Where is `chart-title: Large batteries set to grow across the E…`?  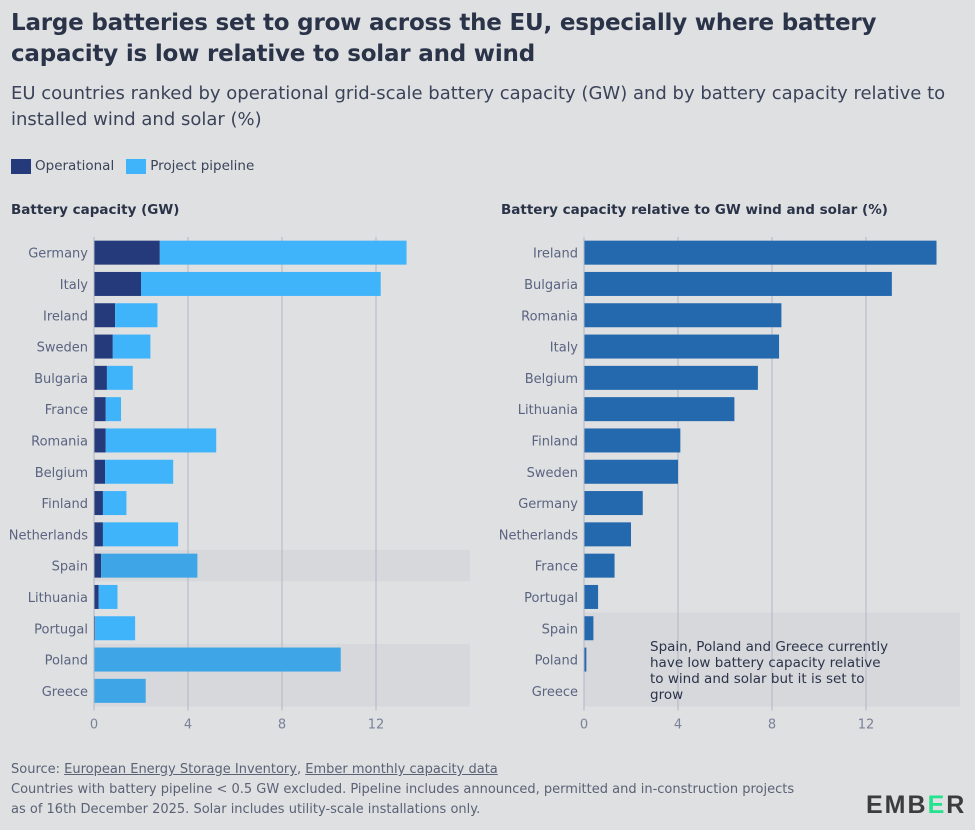
chart-title: Large batteries set to grow across the E… is located at coordinates (444, 38).